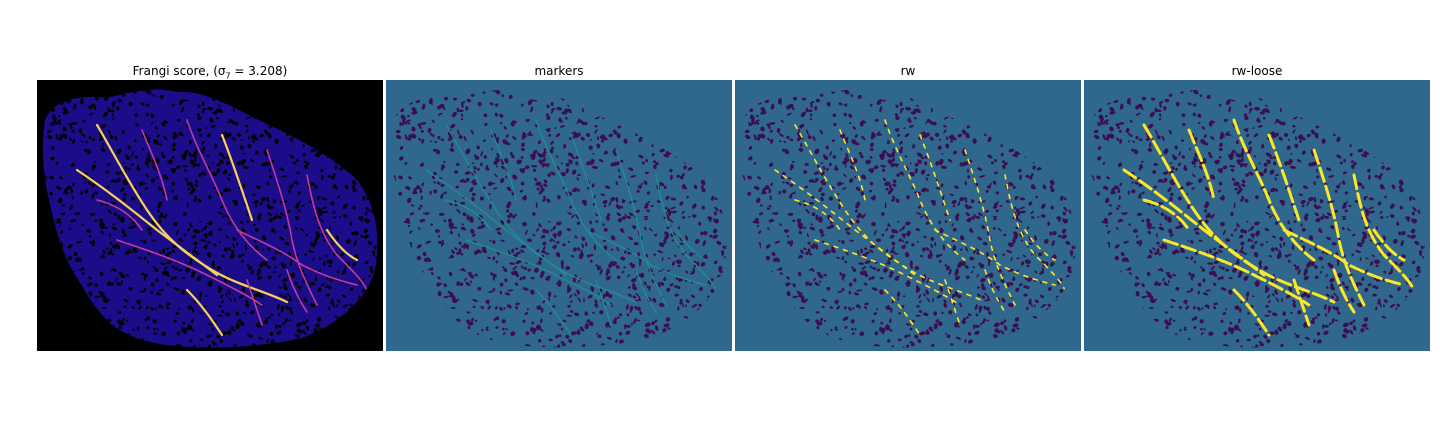 This screenshot has height=432, width=1440. Describe the element at coordinates (1257, 71) in the screenshot. I see `panel-title-rw-loose: rw-loose` at that location.